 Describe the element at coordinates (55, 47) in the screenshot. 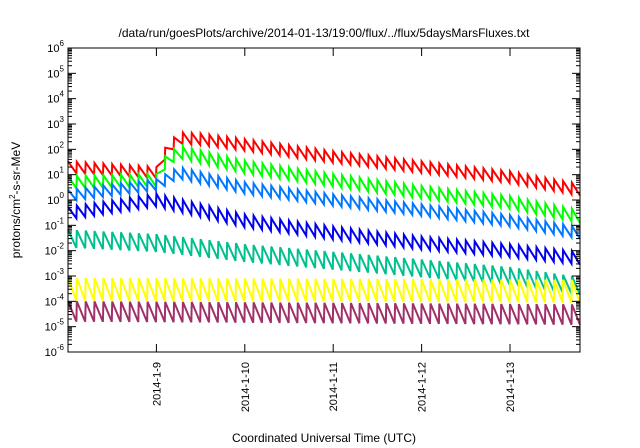

I see `y-tick-label: 10⁶` at that location.